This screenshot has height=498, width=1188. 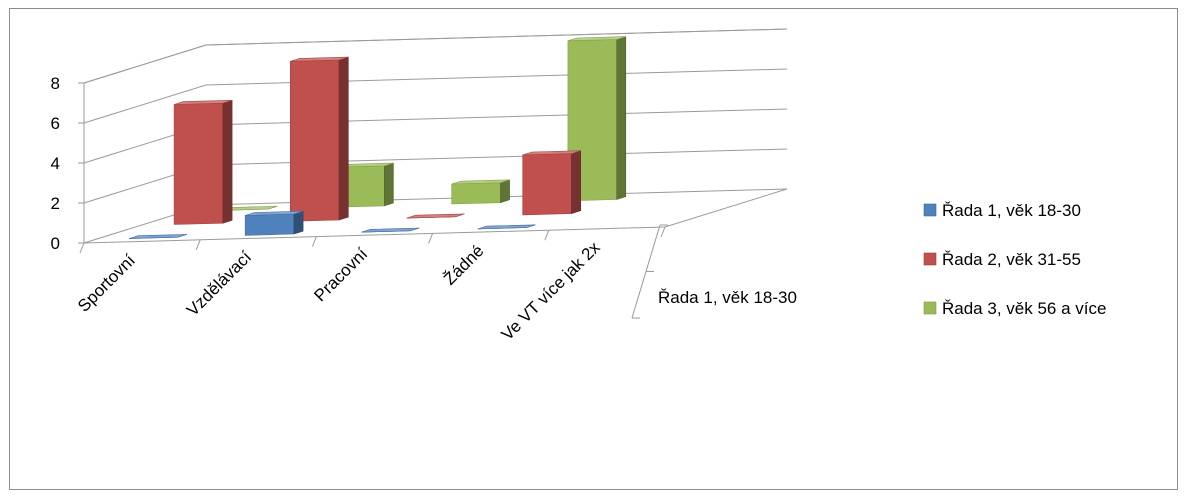 I want to click on category-label: Pracovní, so click(x=340, y=274).